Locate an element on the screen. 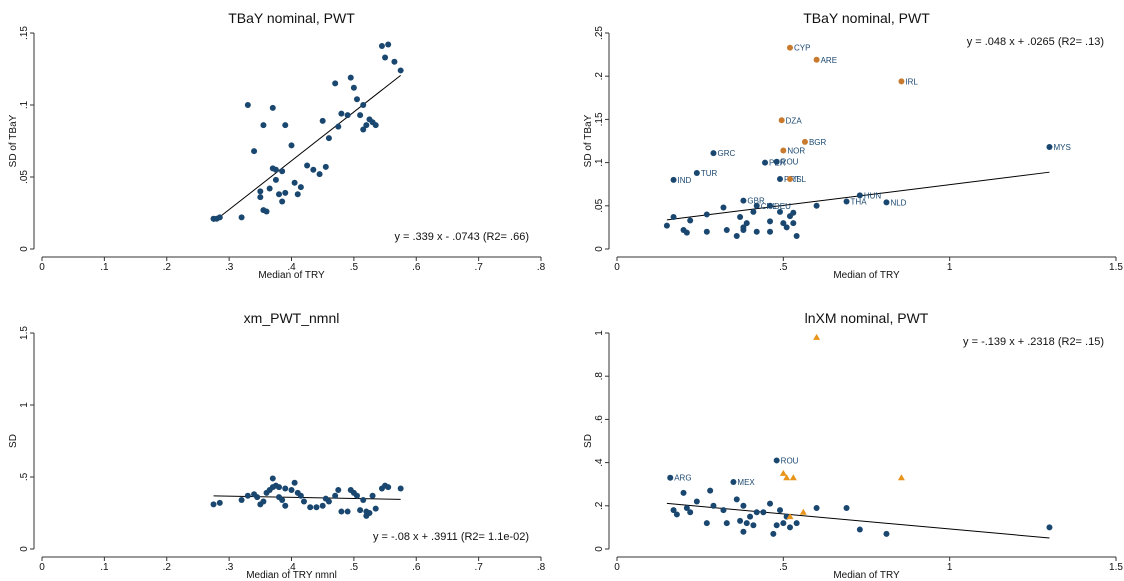 This screenshot has width=1124, height=581. point-label: IND is located at coordinates (685, 180).